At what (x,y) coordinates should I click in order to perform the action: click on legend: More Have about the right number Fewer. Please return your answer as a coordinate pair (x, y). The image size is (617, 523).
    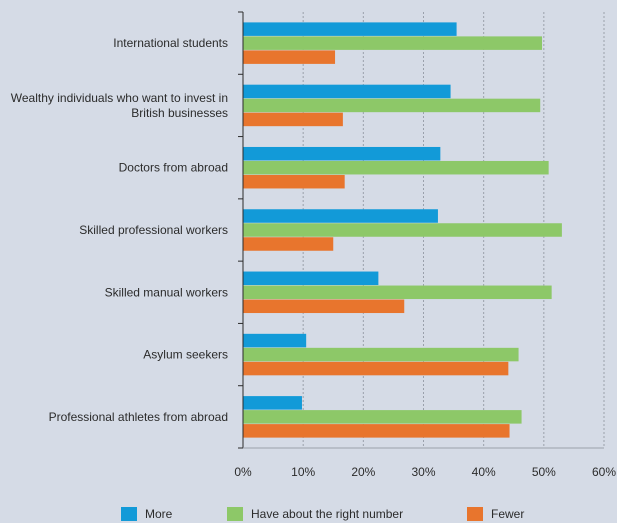
    Looking at the image, I should click on (308, 513).